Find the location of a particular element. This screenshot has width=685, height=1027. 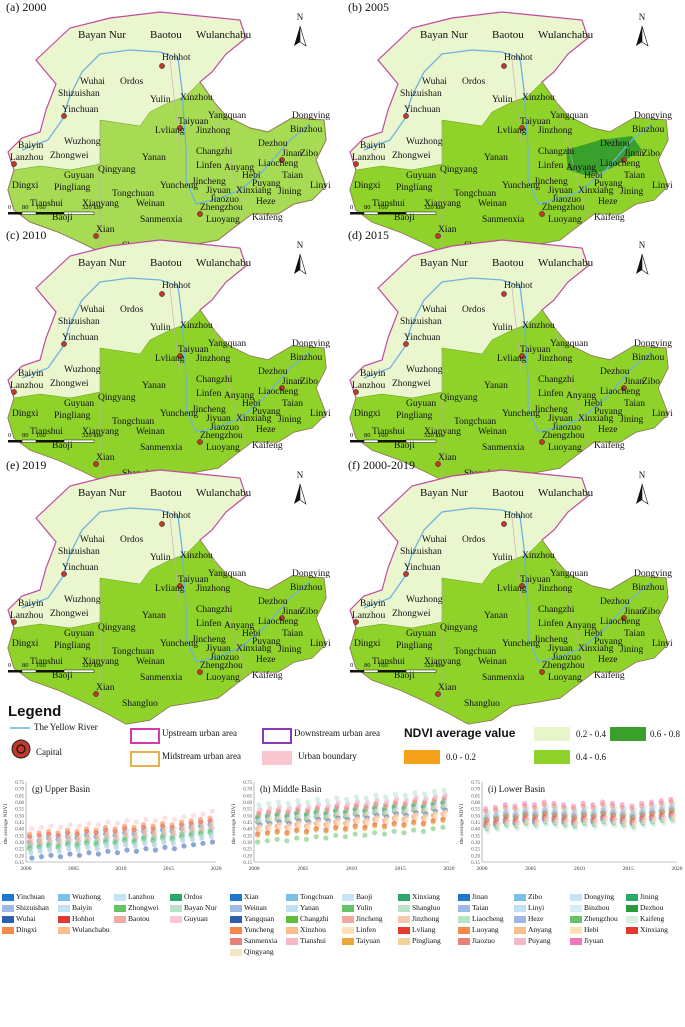

ndvi-label-3: 0.4 - 0.6 is located at coordinates (591, 757).